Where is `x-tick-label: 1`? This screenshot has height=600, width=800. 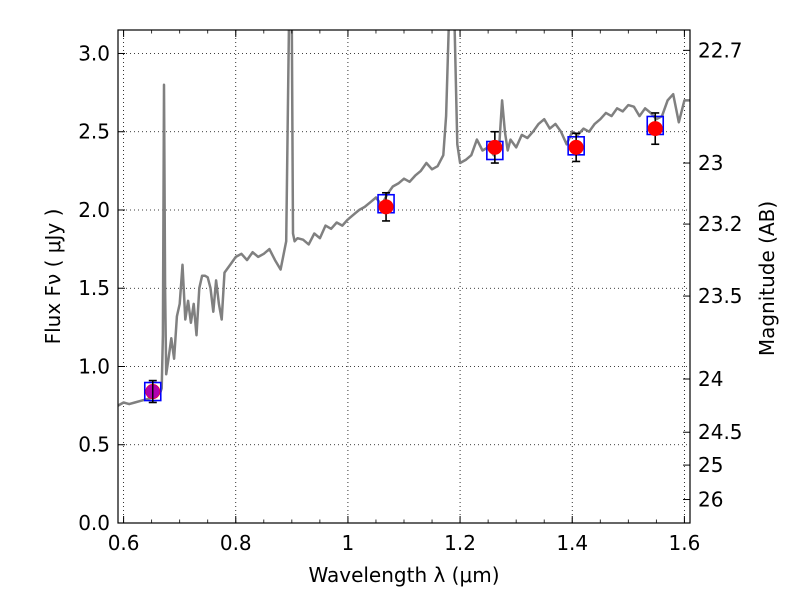 x-tick-label: 1 is located at coordinates (348, 543).